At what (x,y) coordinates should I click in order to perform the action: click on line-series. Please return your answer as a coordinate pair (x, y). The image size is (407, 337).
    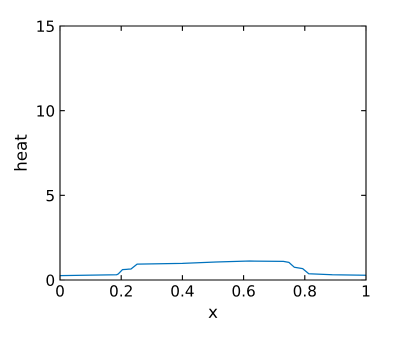
    Looking at the image, I should click on (213, 268).